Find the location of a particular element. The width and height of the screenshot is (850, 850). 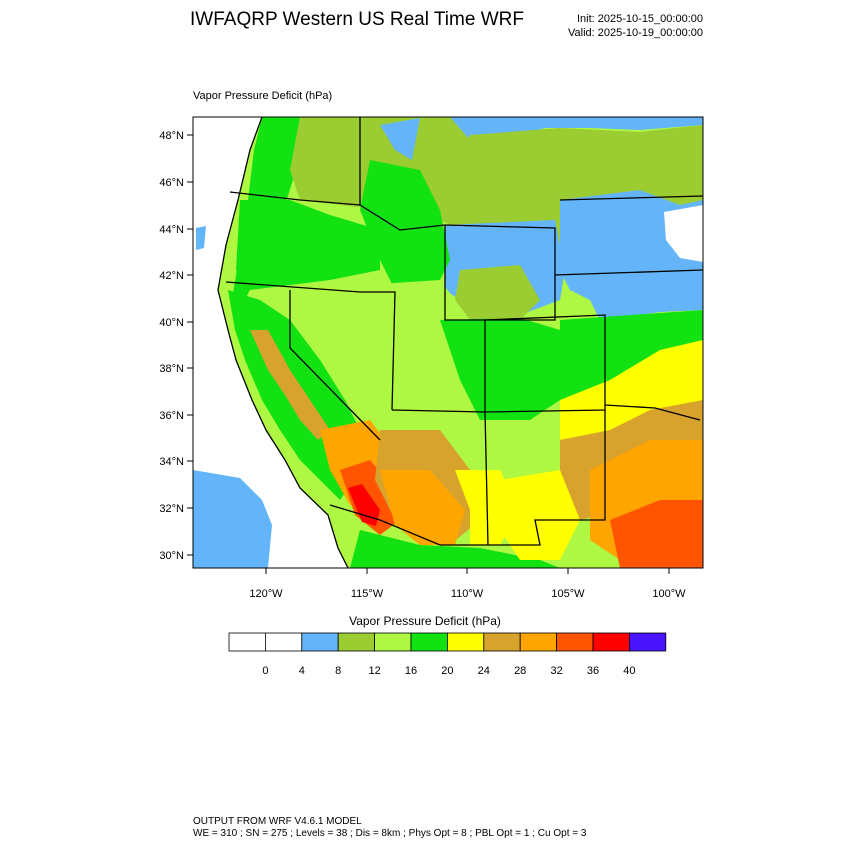

lon-label: 110°W is located at coordinates (467, 594).